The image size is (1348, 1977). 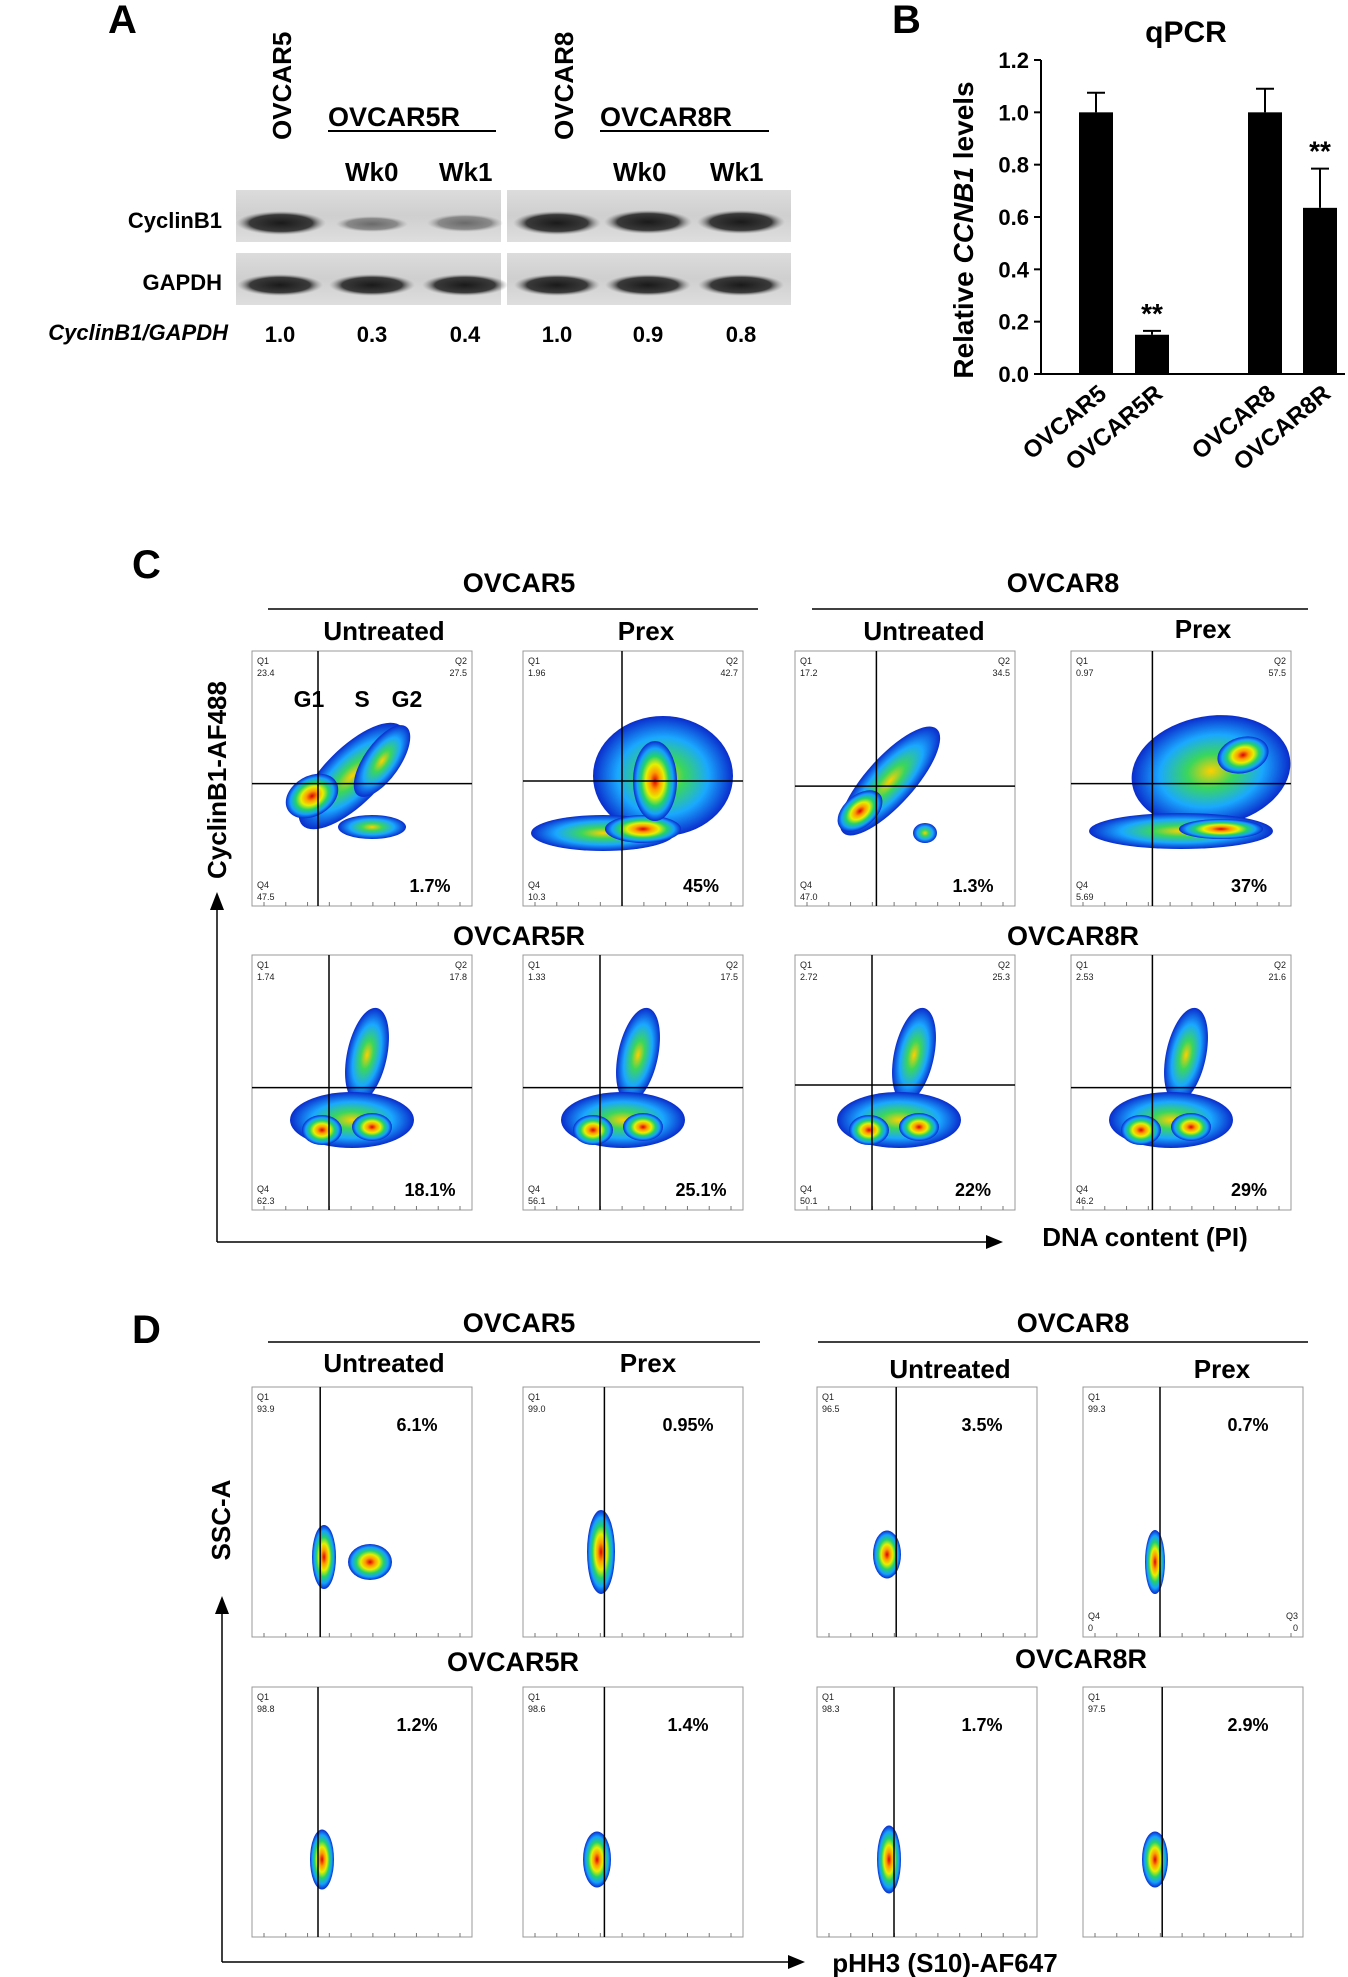 What do you see at coordinates (564, 86) in the screenshot?
I see `lane-label-ovcar8: OVCAR8` at bounding box center [564, 86].